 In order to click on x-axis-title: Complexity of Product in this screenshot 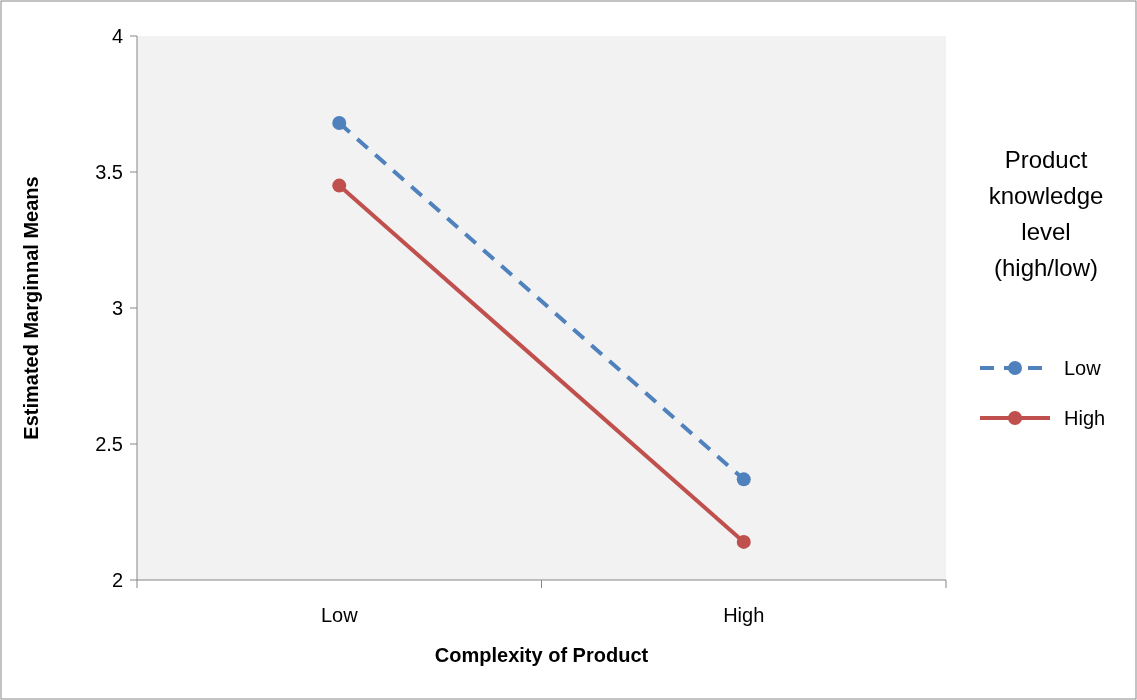, I will do `click(541, 655)`.